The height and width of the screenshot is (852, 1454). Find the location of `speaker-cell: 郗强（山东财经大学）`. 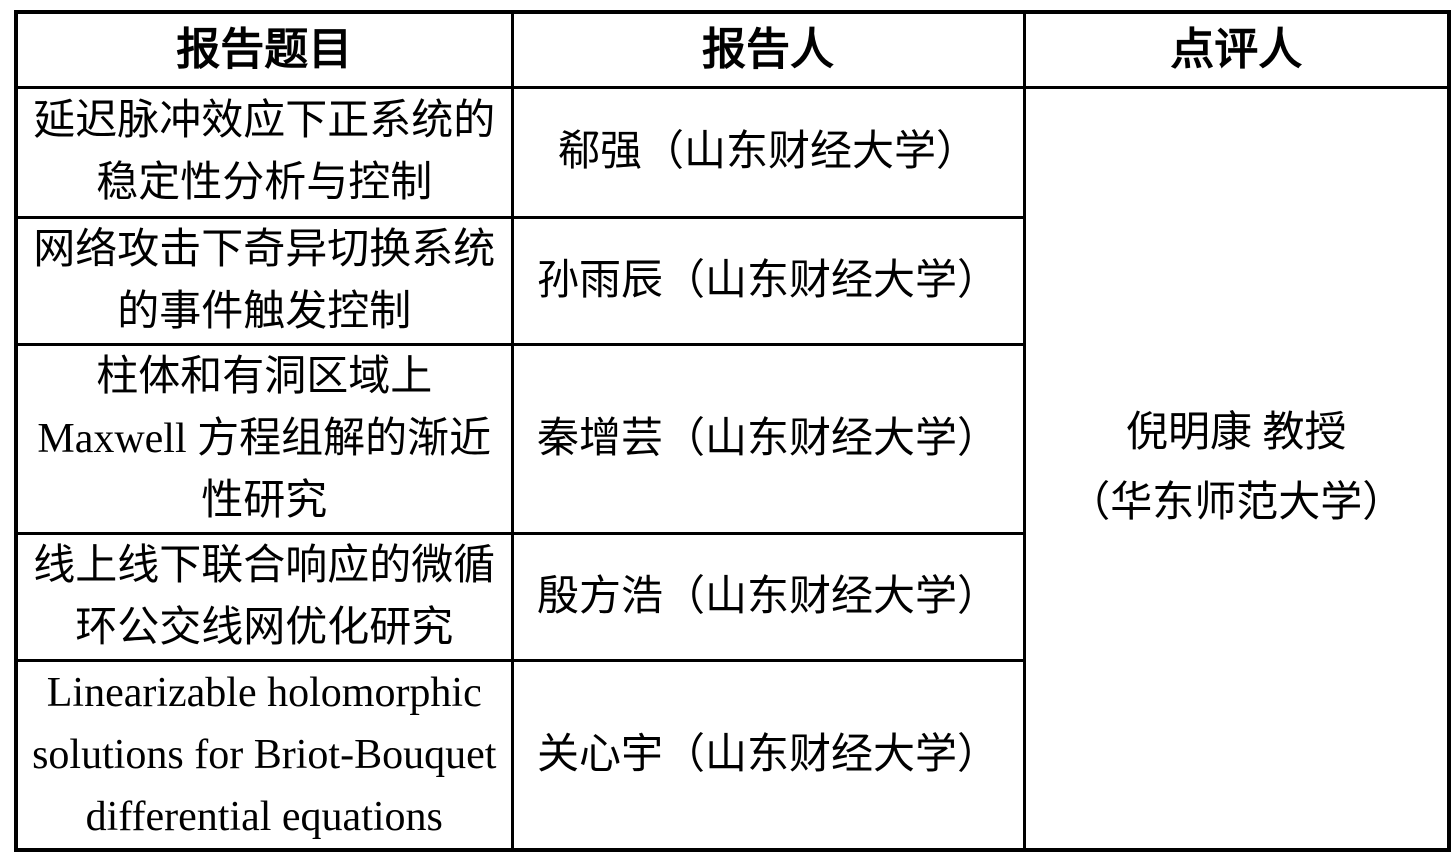

speaker-cell: 郗强（山东财经大学） is located at coordinates (768, 152).